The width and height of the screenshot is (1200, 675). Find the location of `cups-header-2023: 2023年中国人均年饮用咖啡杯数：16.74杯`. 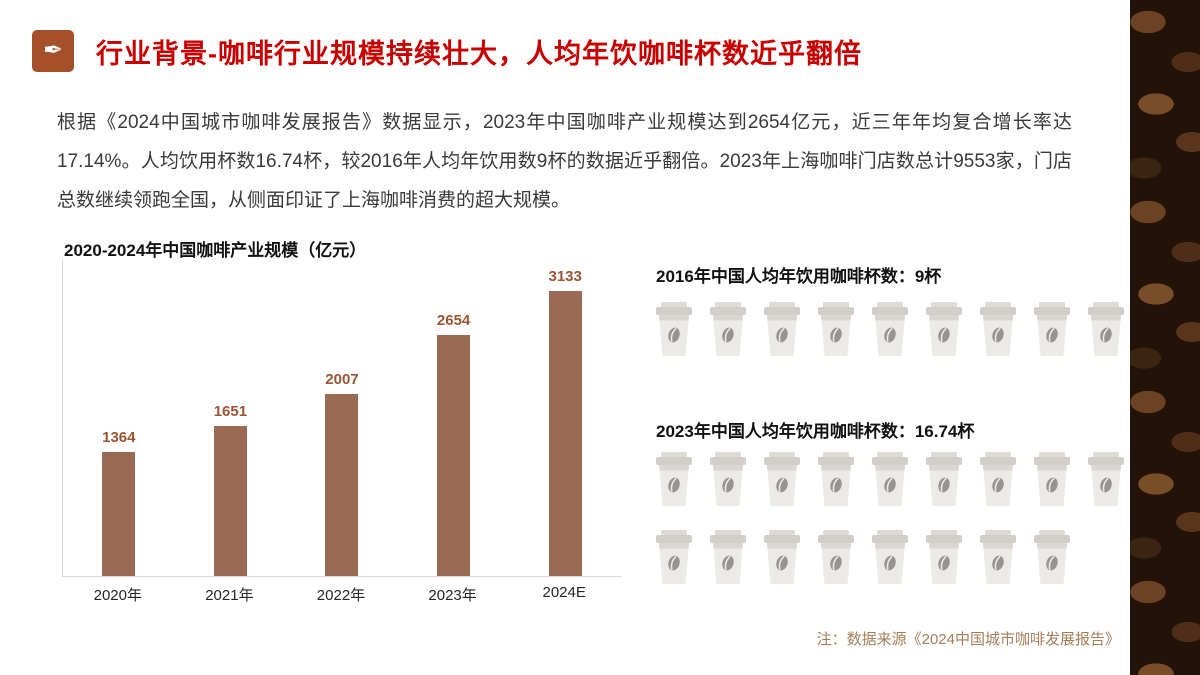

cups-header-2023: 2023年中国人均年饮用咖啡杯数：16.74杯 is located at coordinates (815, 431).